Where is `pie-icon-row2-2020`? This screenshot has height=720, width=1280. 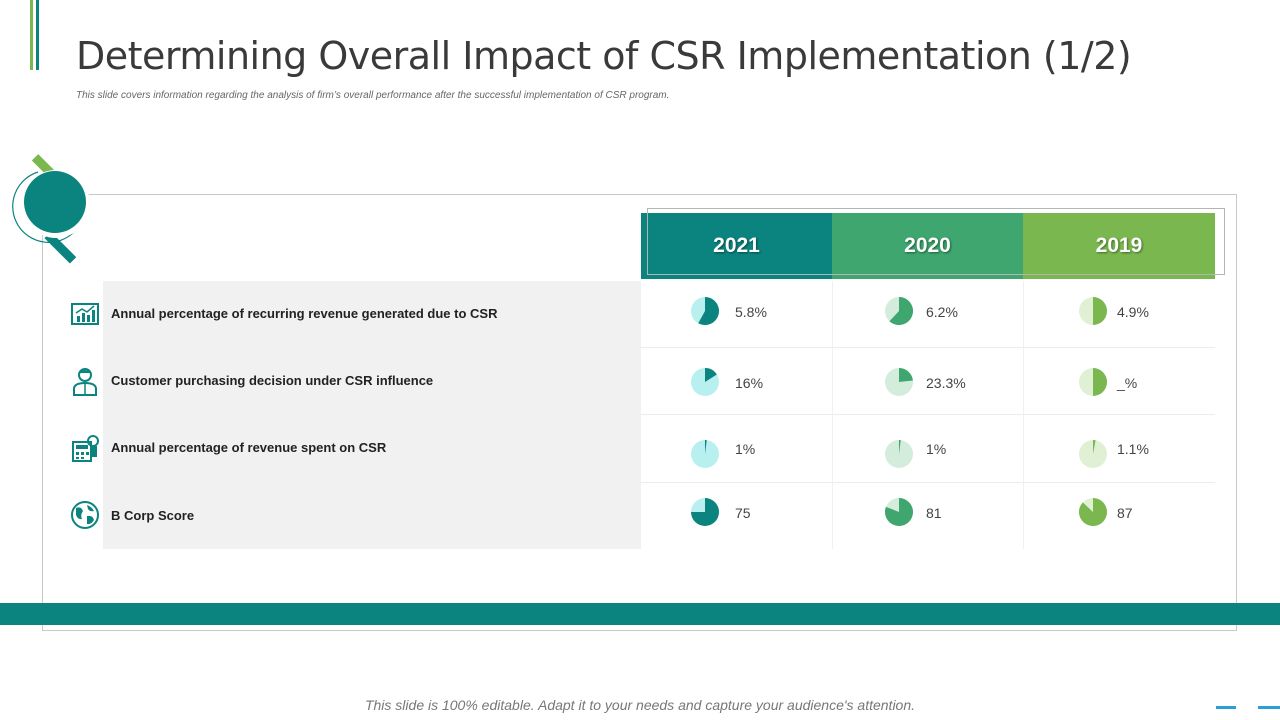 pie-icon-row2-2020 is located at coordinates (899, 382).